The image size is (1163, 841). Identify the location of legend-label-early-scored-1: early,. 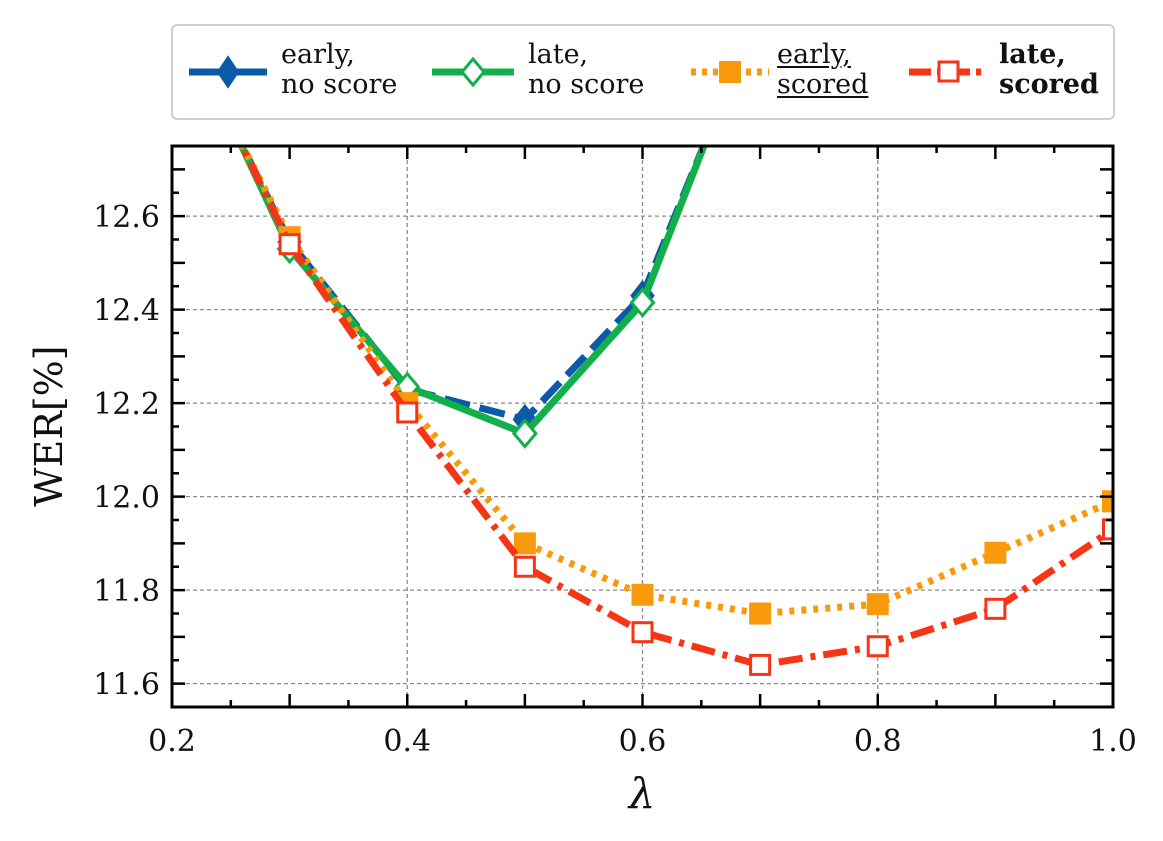
(814, 54).